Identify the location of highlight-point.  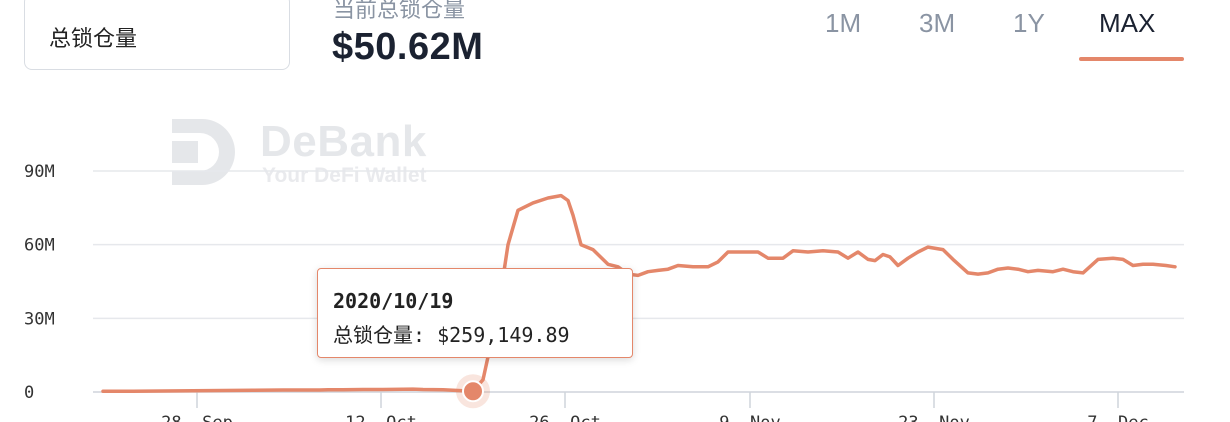
(473, 391).